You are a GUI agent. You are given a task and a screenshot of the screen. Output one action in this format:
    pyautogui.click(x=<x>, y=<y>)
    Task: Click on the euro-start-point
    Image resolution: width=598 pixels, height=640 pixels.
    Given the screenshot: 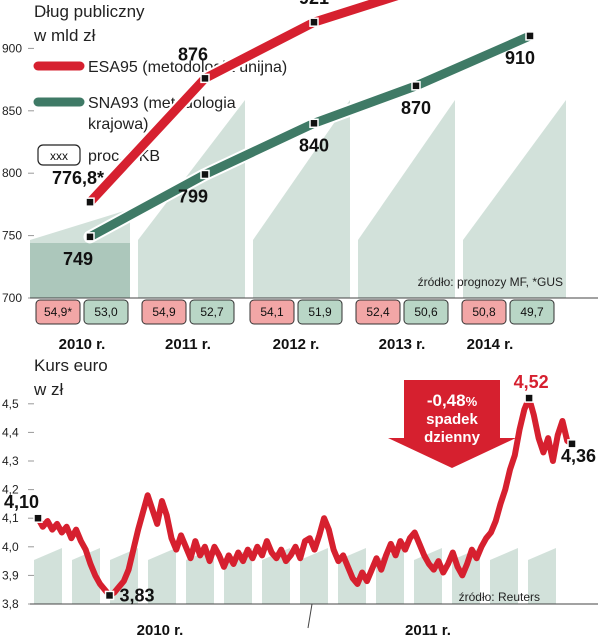 What is the action you would take?
    pyautogui.click(x=38, y=518)
    